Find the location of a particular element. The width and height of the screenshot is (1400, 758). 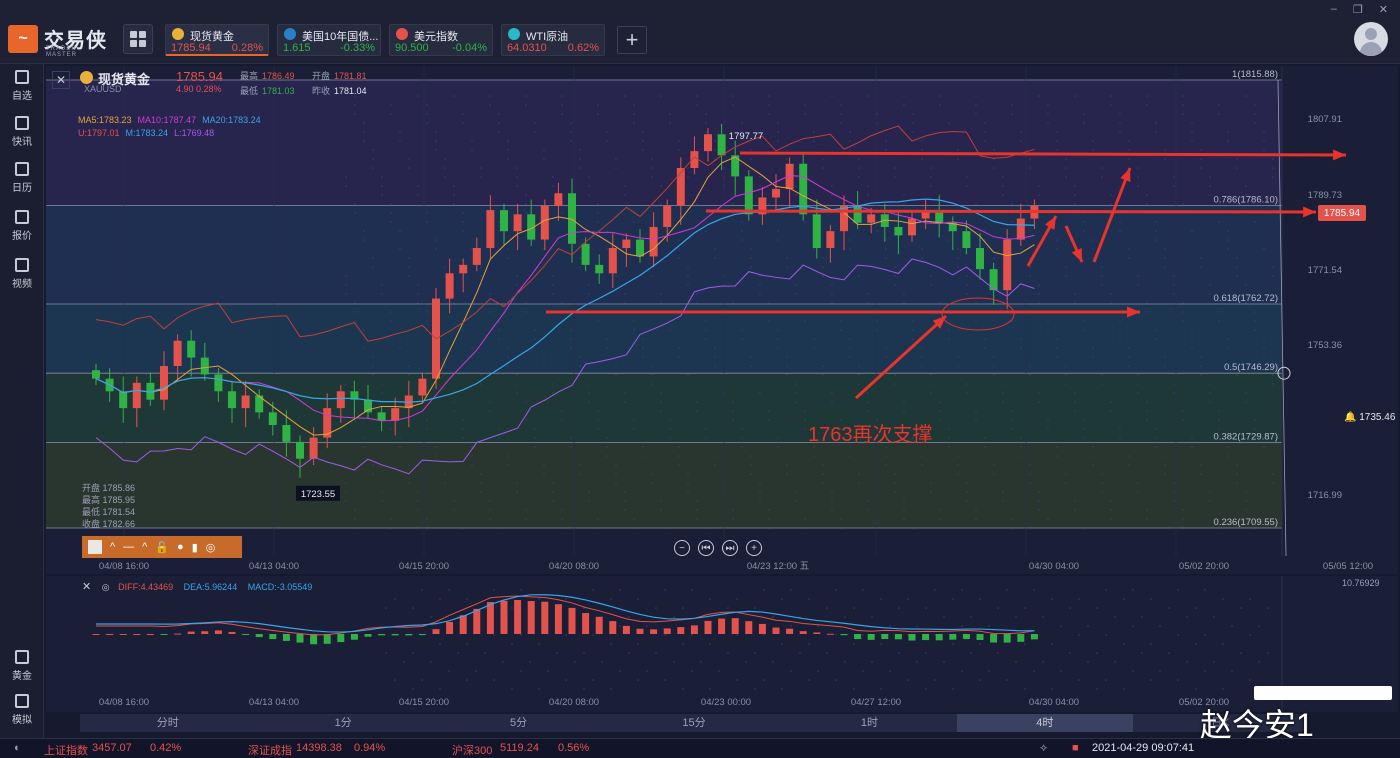

sidebar-item: 黄金 is located at coordinates (22, 666).